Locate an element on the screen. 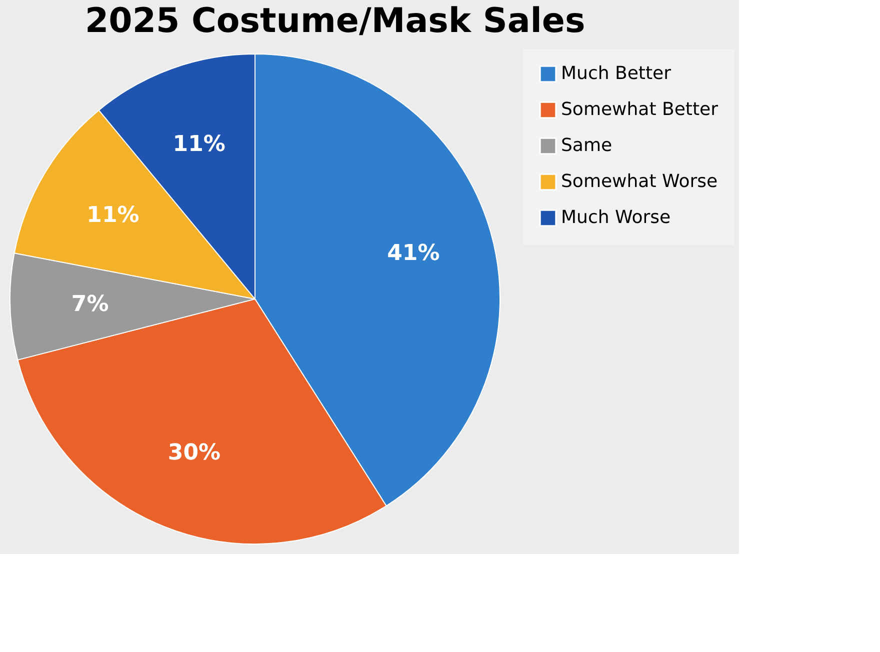  legend-label: Much Worse is located at coordinates (616, 217).